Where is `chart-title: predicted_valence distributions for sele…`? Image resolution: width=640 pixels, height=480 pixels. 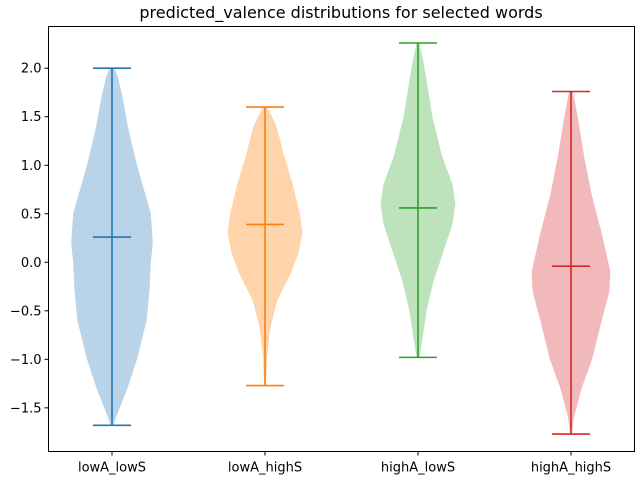
chart-title: predicted_valence distributions for sele… is located at coordinates (340, 13).